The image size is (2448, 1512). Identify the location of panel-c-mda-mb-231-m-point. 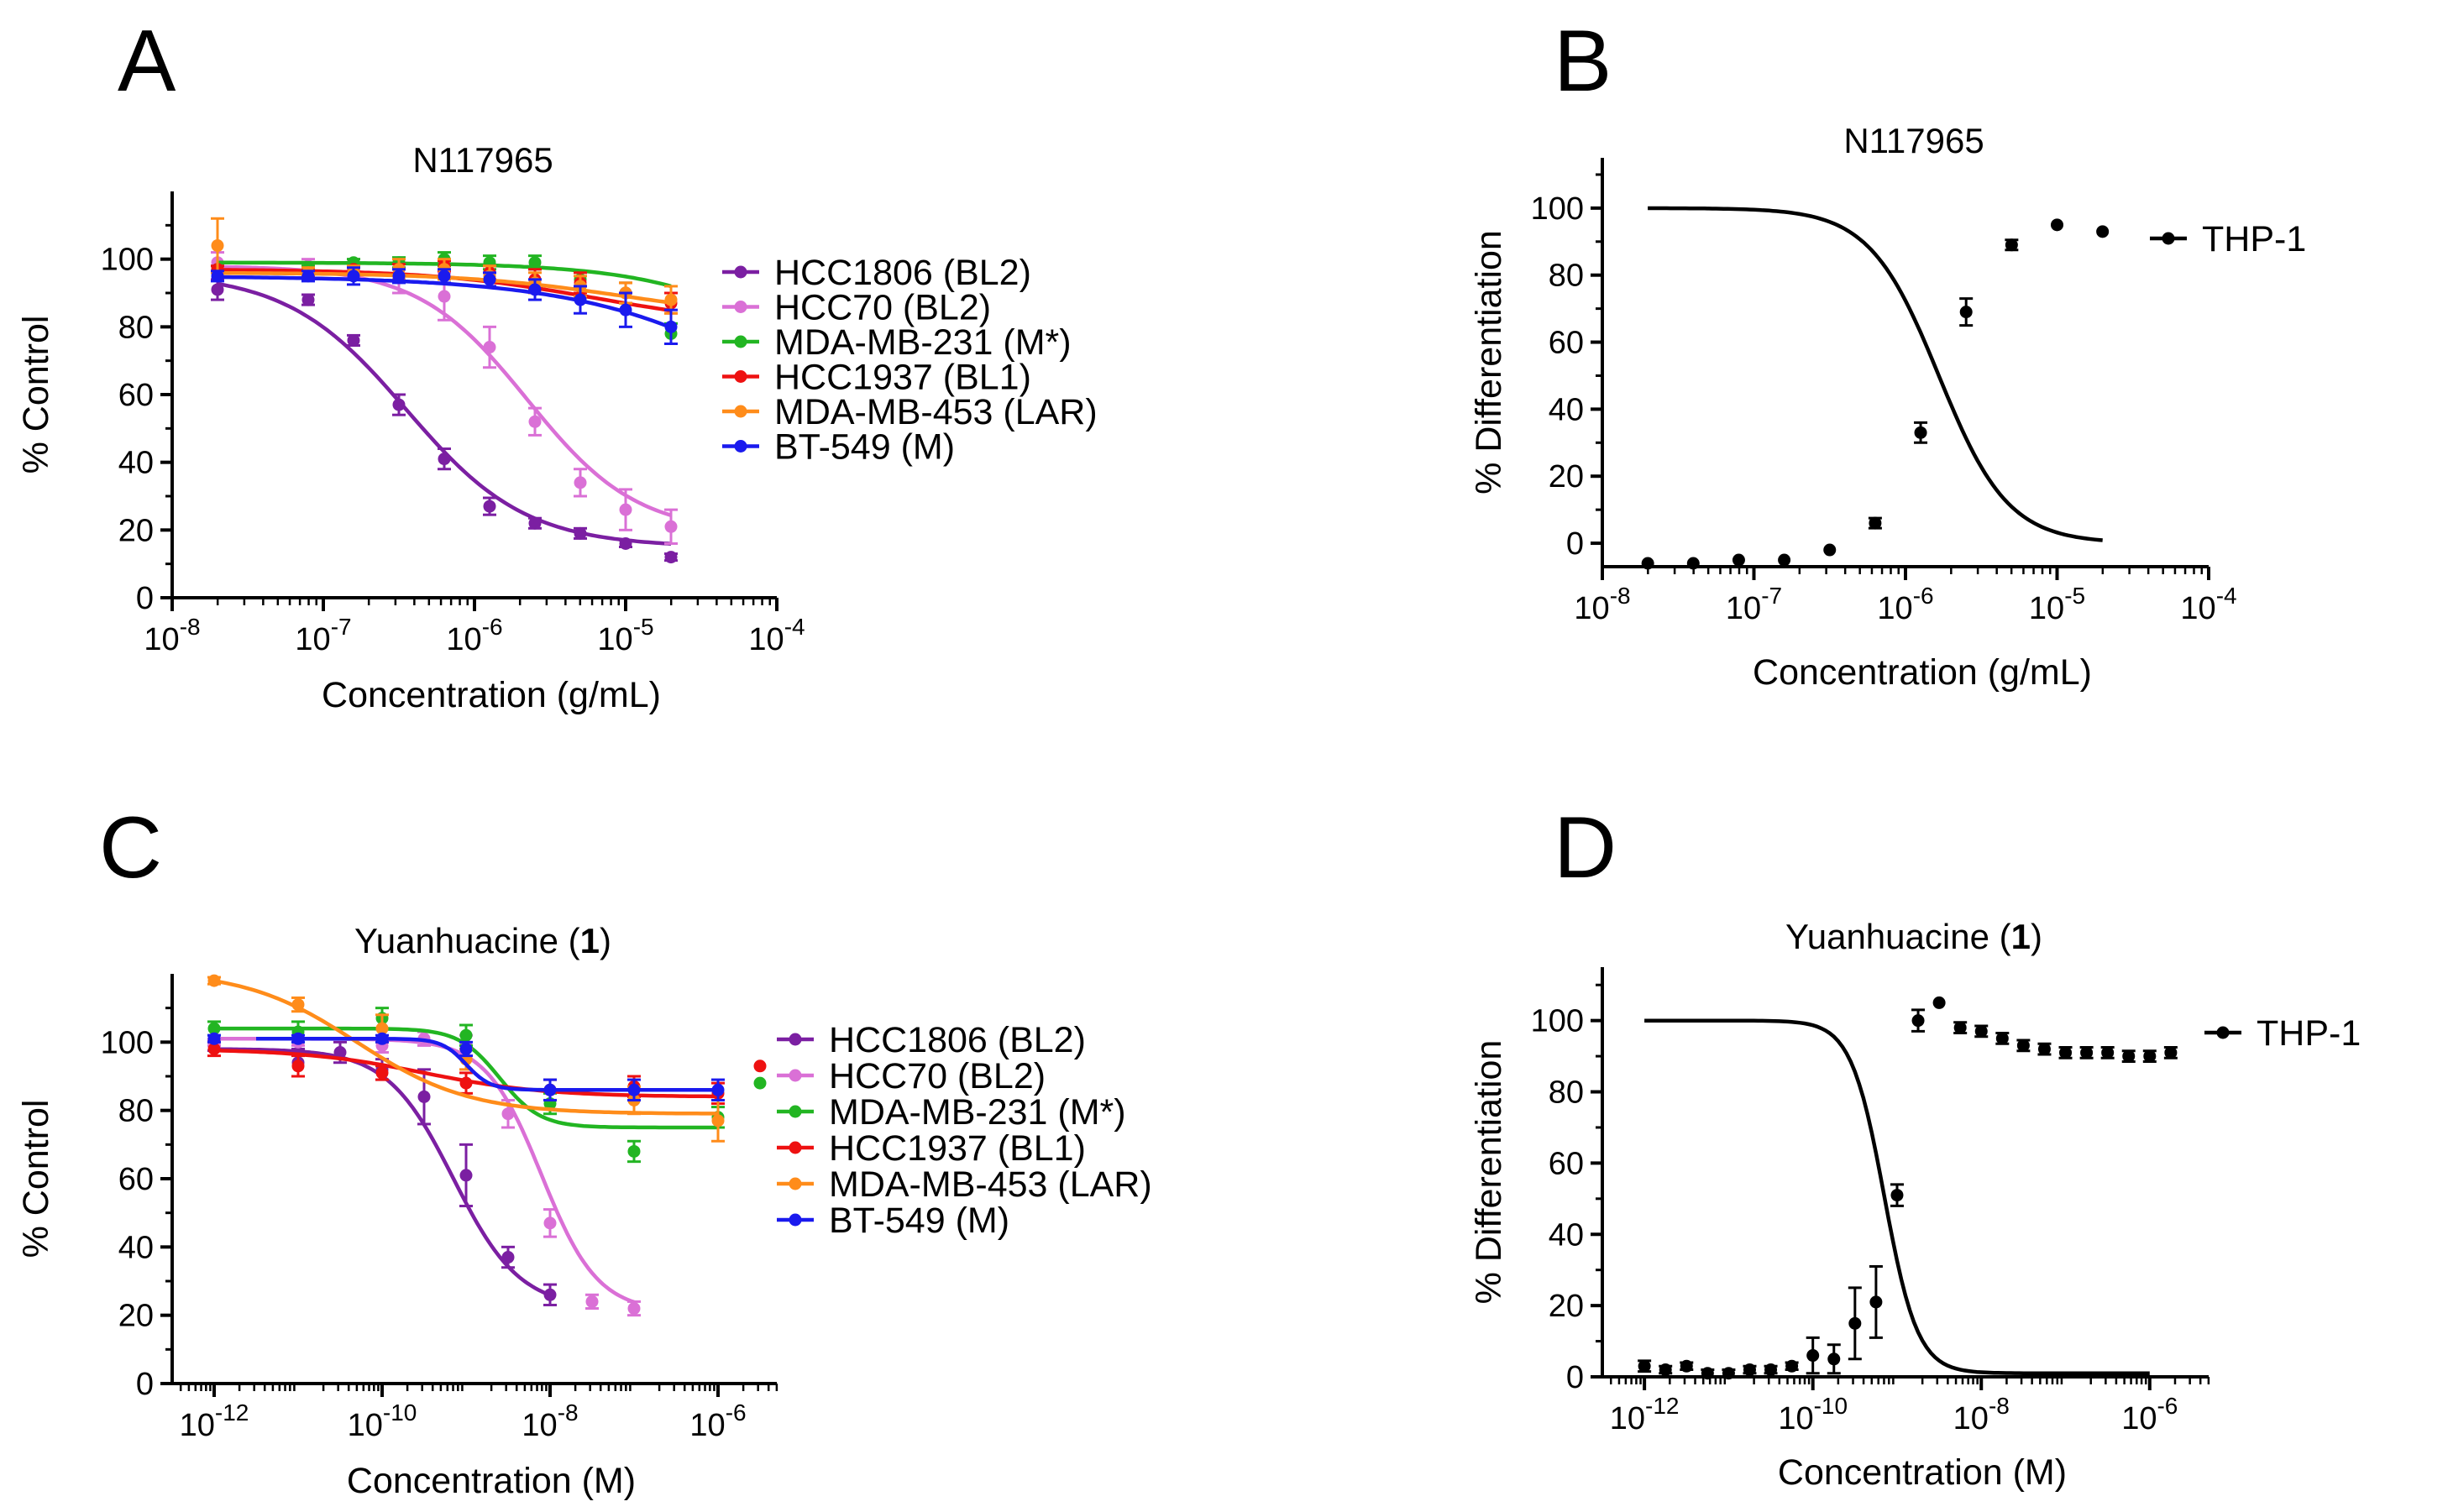
(214, 1028).